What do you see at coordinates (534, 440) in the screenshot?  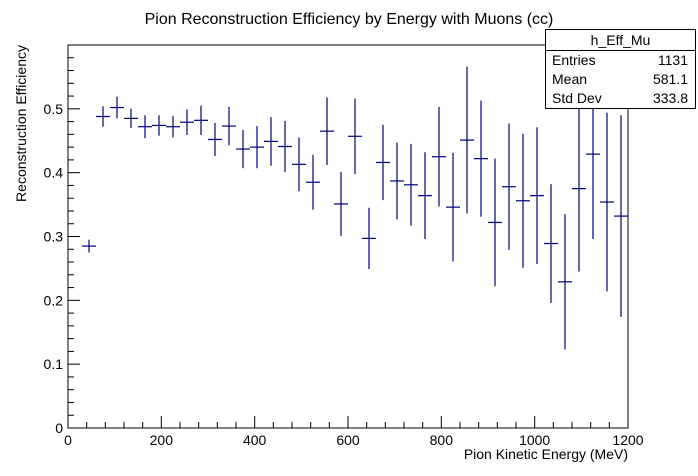 I see `x-tick-label: 1000` at bounding box center [534, 440].